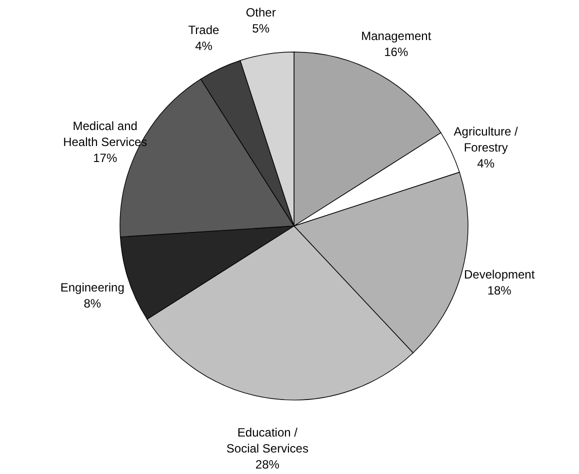 This screenshot has height=474, width=579. What do you see at coordinates (396, 36) in the screenshot?
I see `slice-label: Management` at bounding box center [396, 36].